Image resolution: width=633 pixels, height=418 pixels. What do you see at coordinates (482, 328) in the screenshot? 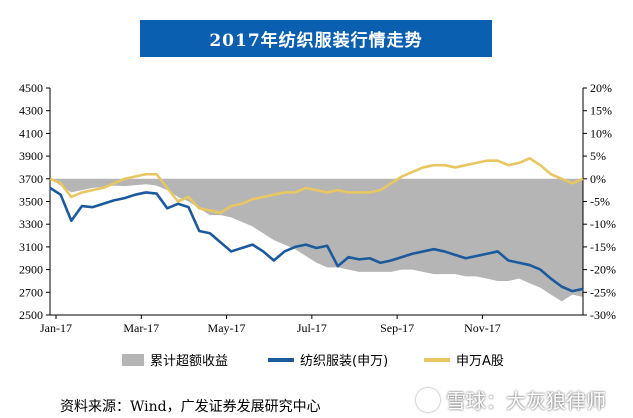
I see `x-axis-tick-label: Nov-17` at bounding box center [482, 328].